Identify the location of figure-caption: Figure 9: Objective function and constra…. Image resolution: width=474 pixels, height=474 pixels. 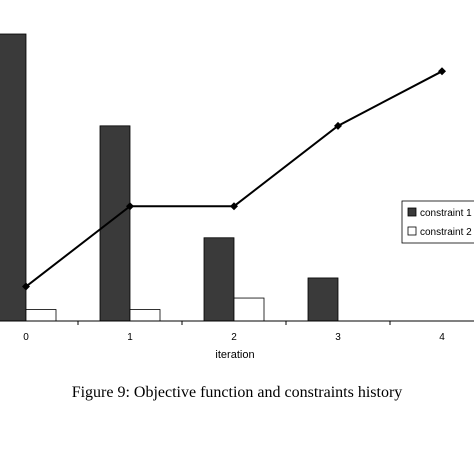
(237, 392).